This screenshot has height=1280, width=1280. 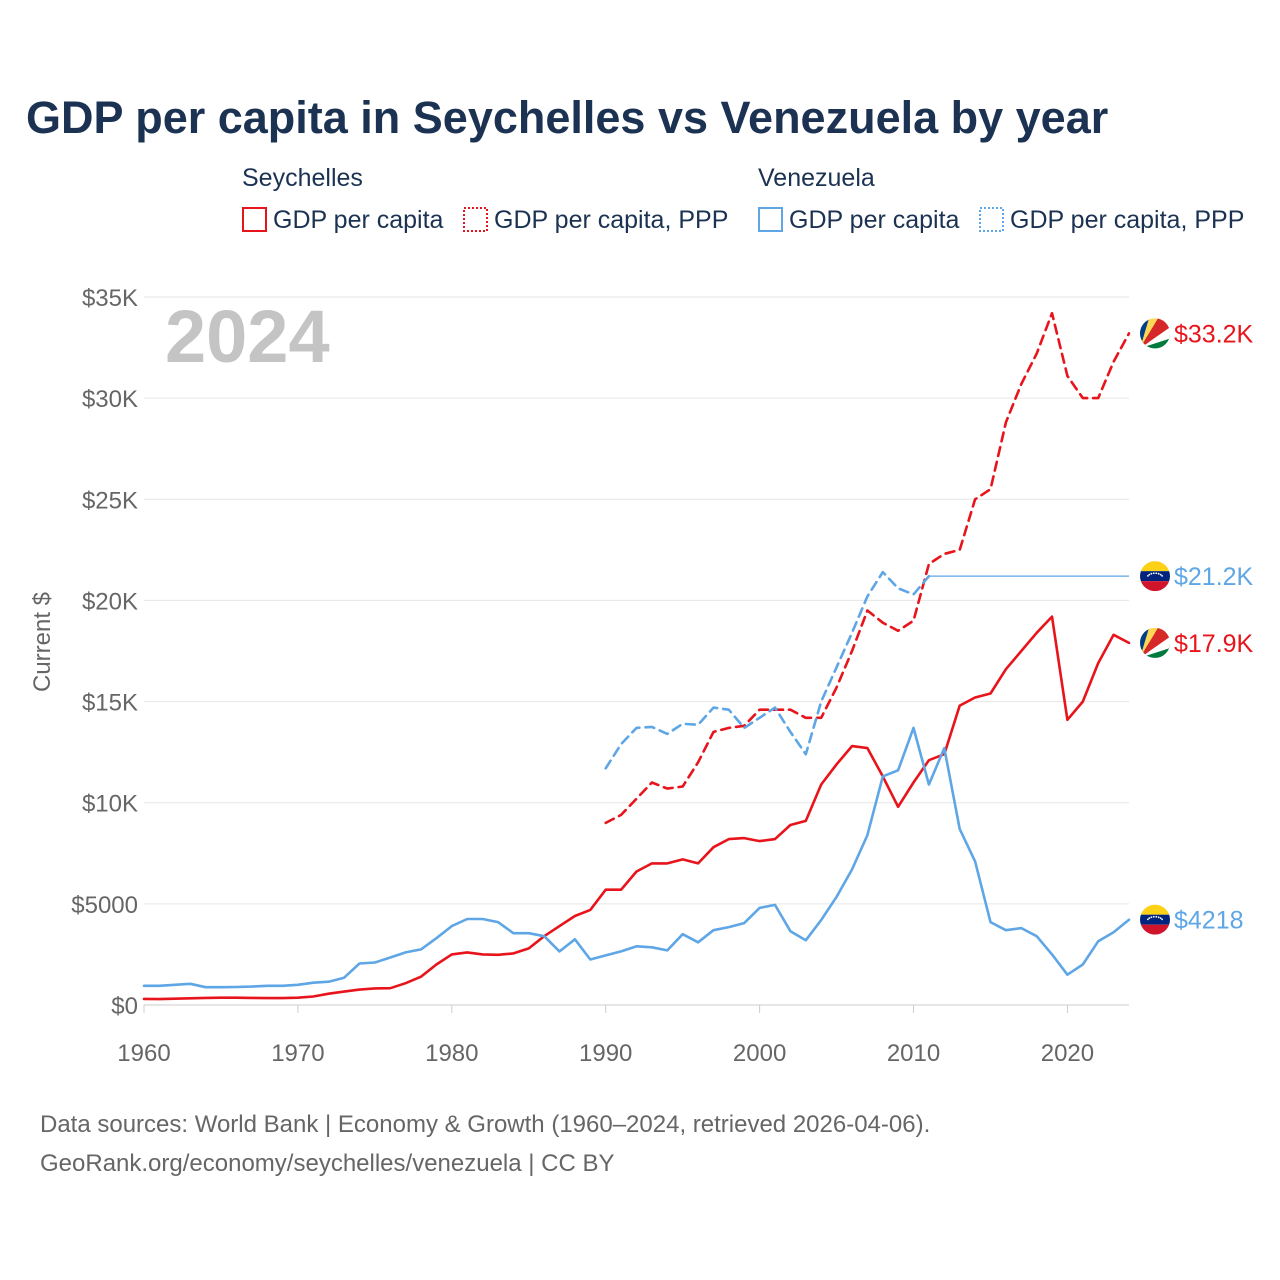 I want to click on legend-label-seychelles-ppp: GDP per capita, PPP, so click(x=611, y=220).